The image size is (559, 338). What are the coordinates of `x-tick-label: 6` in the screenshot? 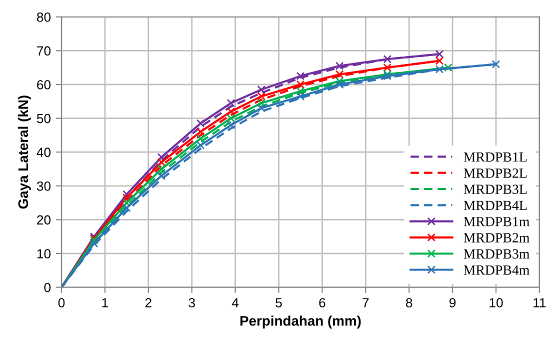 It's located at (322, 303).